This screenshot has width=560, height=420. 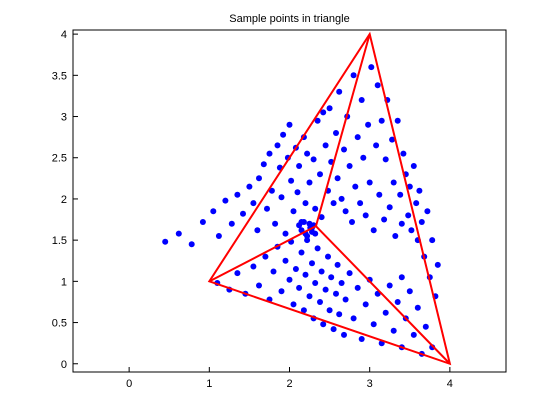 What do you see at coordinates (289, 19) in the screenshot?
I see `chart-title: Sample points in triangle` at bounding box center [289, 19].